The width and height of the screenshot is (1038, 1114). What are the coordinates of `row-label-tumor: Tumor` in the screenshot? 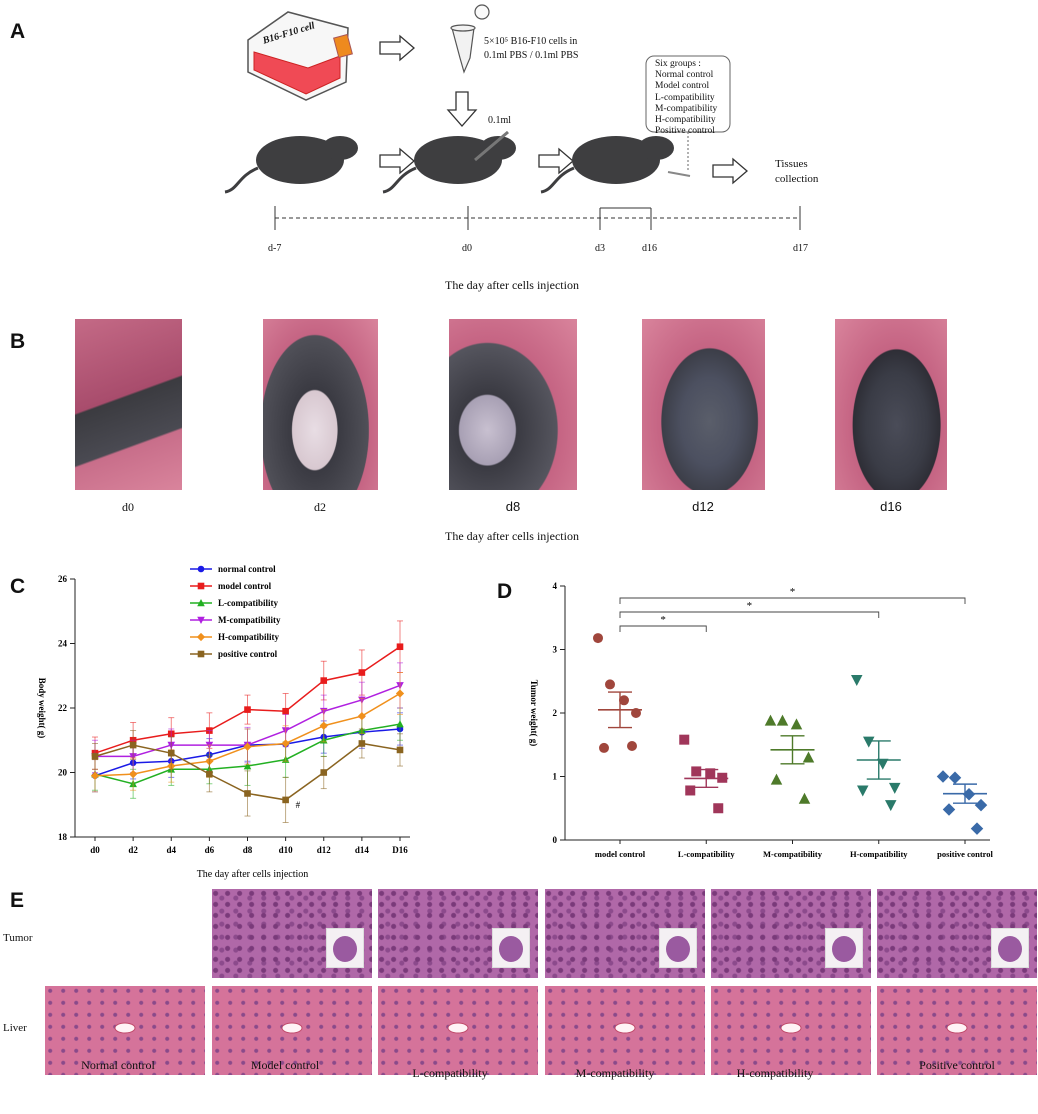 It's located at (18, 938).